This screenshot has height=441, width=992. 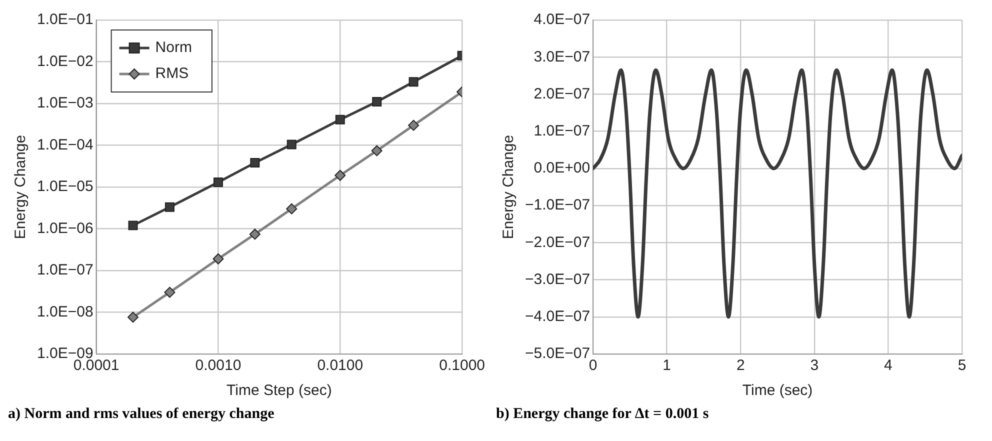 What do you see at coordinates (562, 19) in the screenshot?
I see `y-tick-label: 4.0E−07` at bounding box center [562, 19].